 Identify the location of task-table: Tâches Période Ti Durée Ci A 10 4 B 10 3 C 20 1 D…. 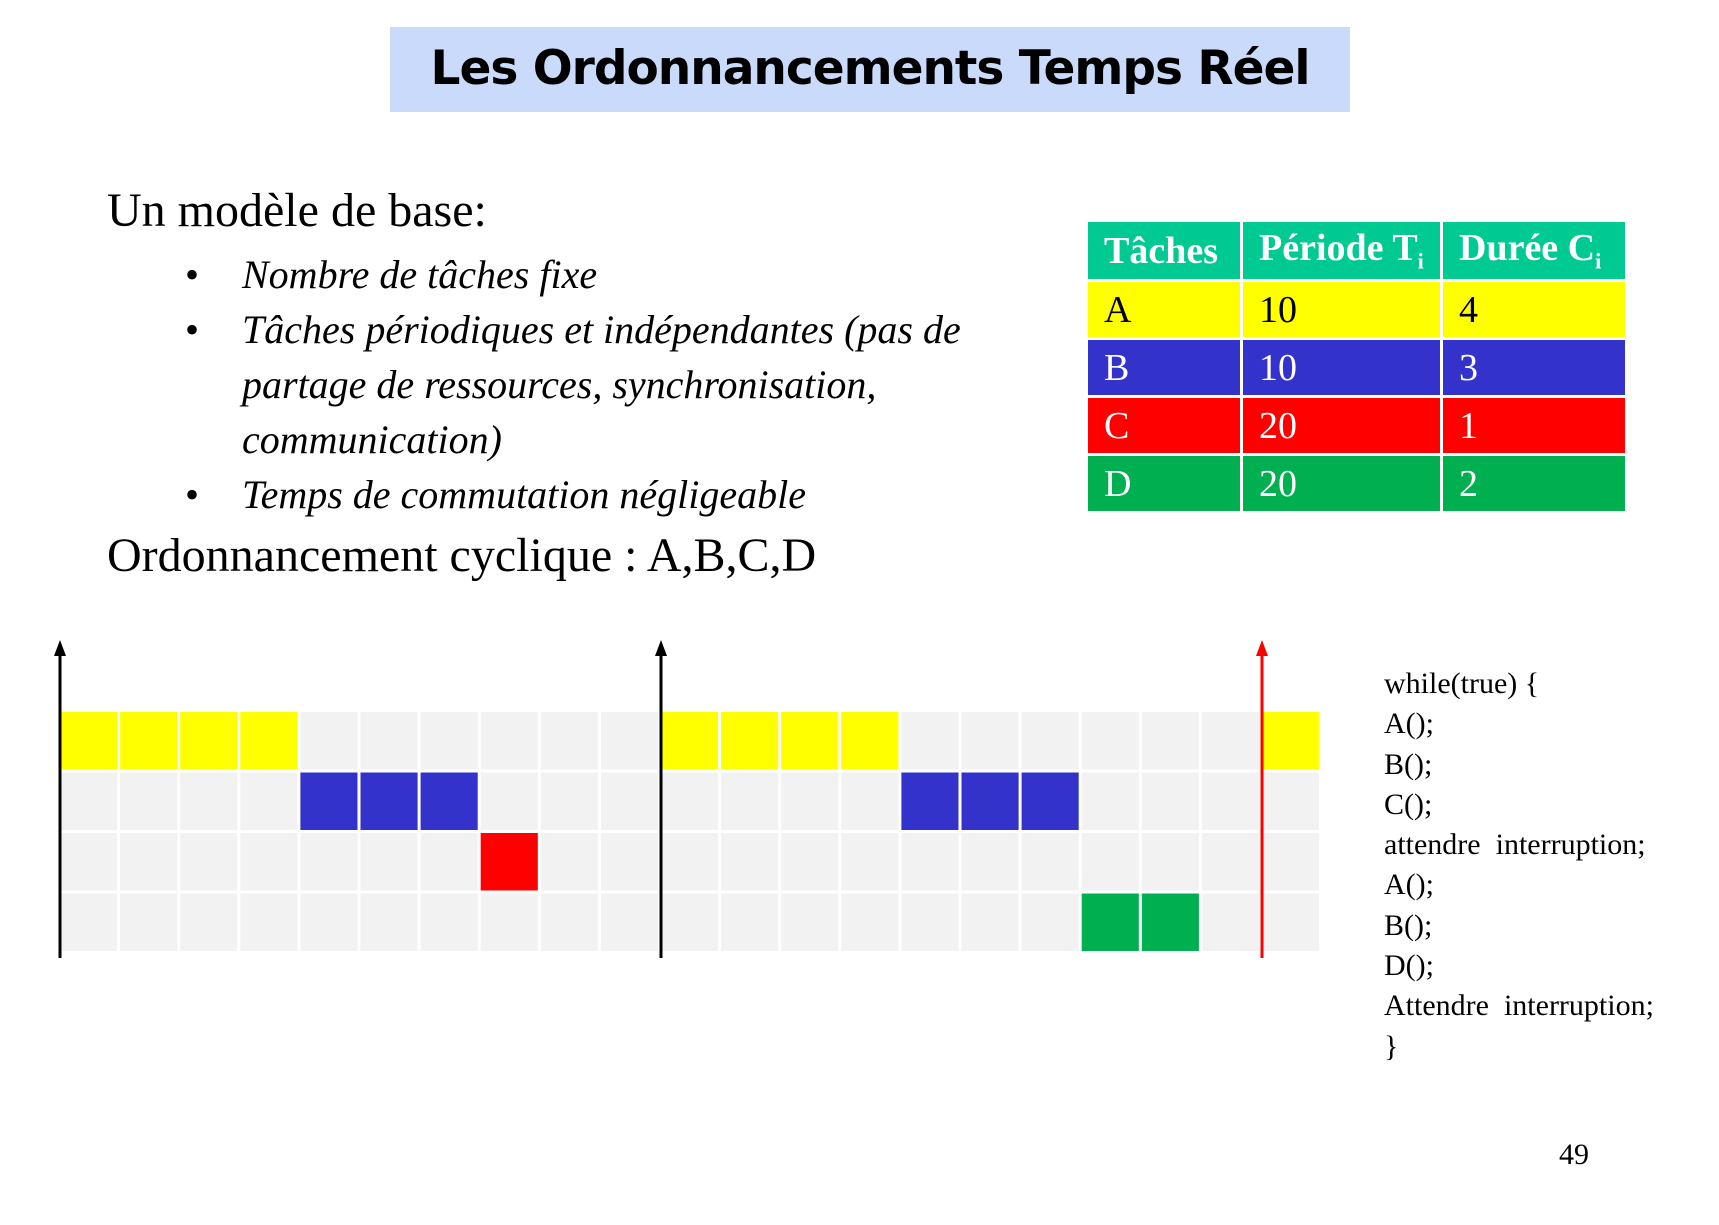
(1356, 366).